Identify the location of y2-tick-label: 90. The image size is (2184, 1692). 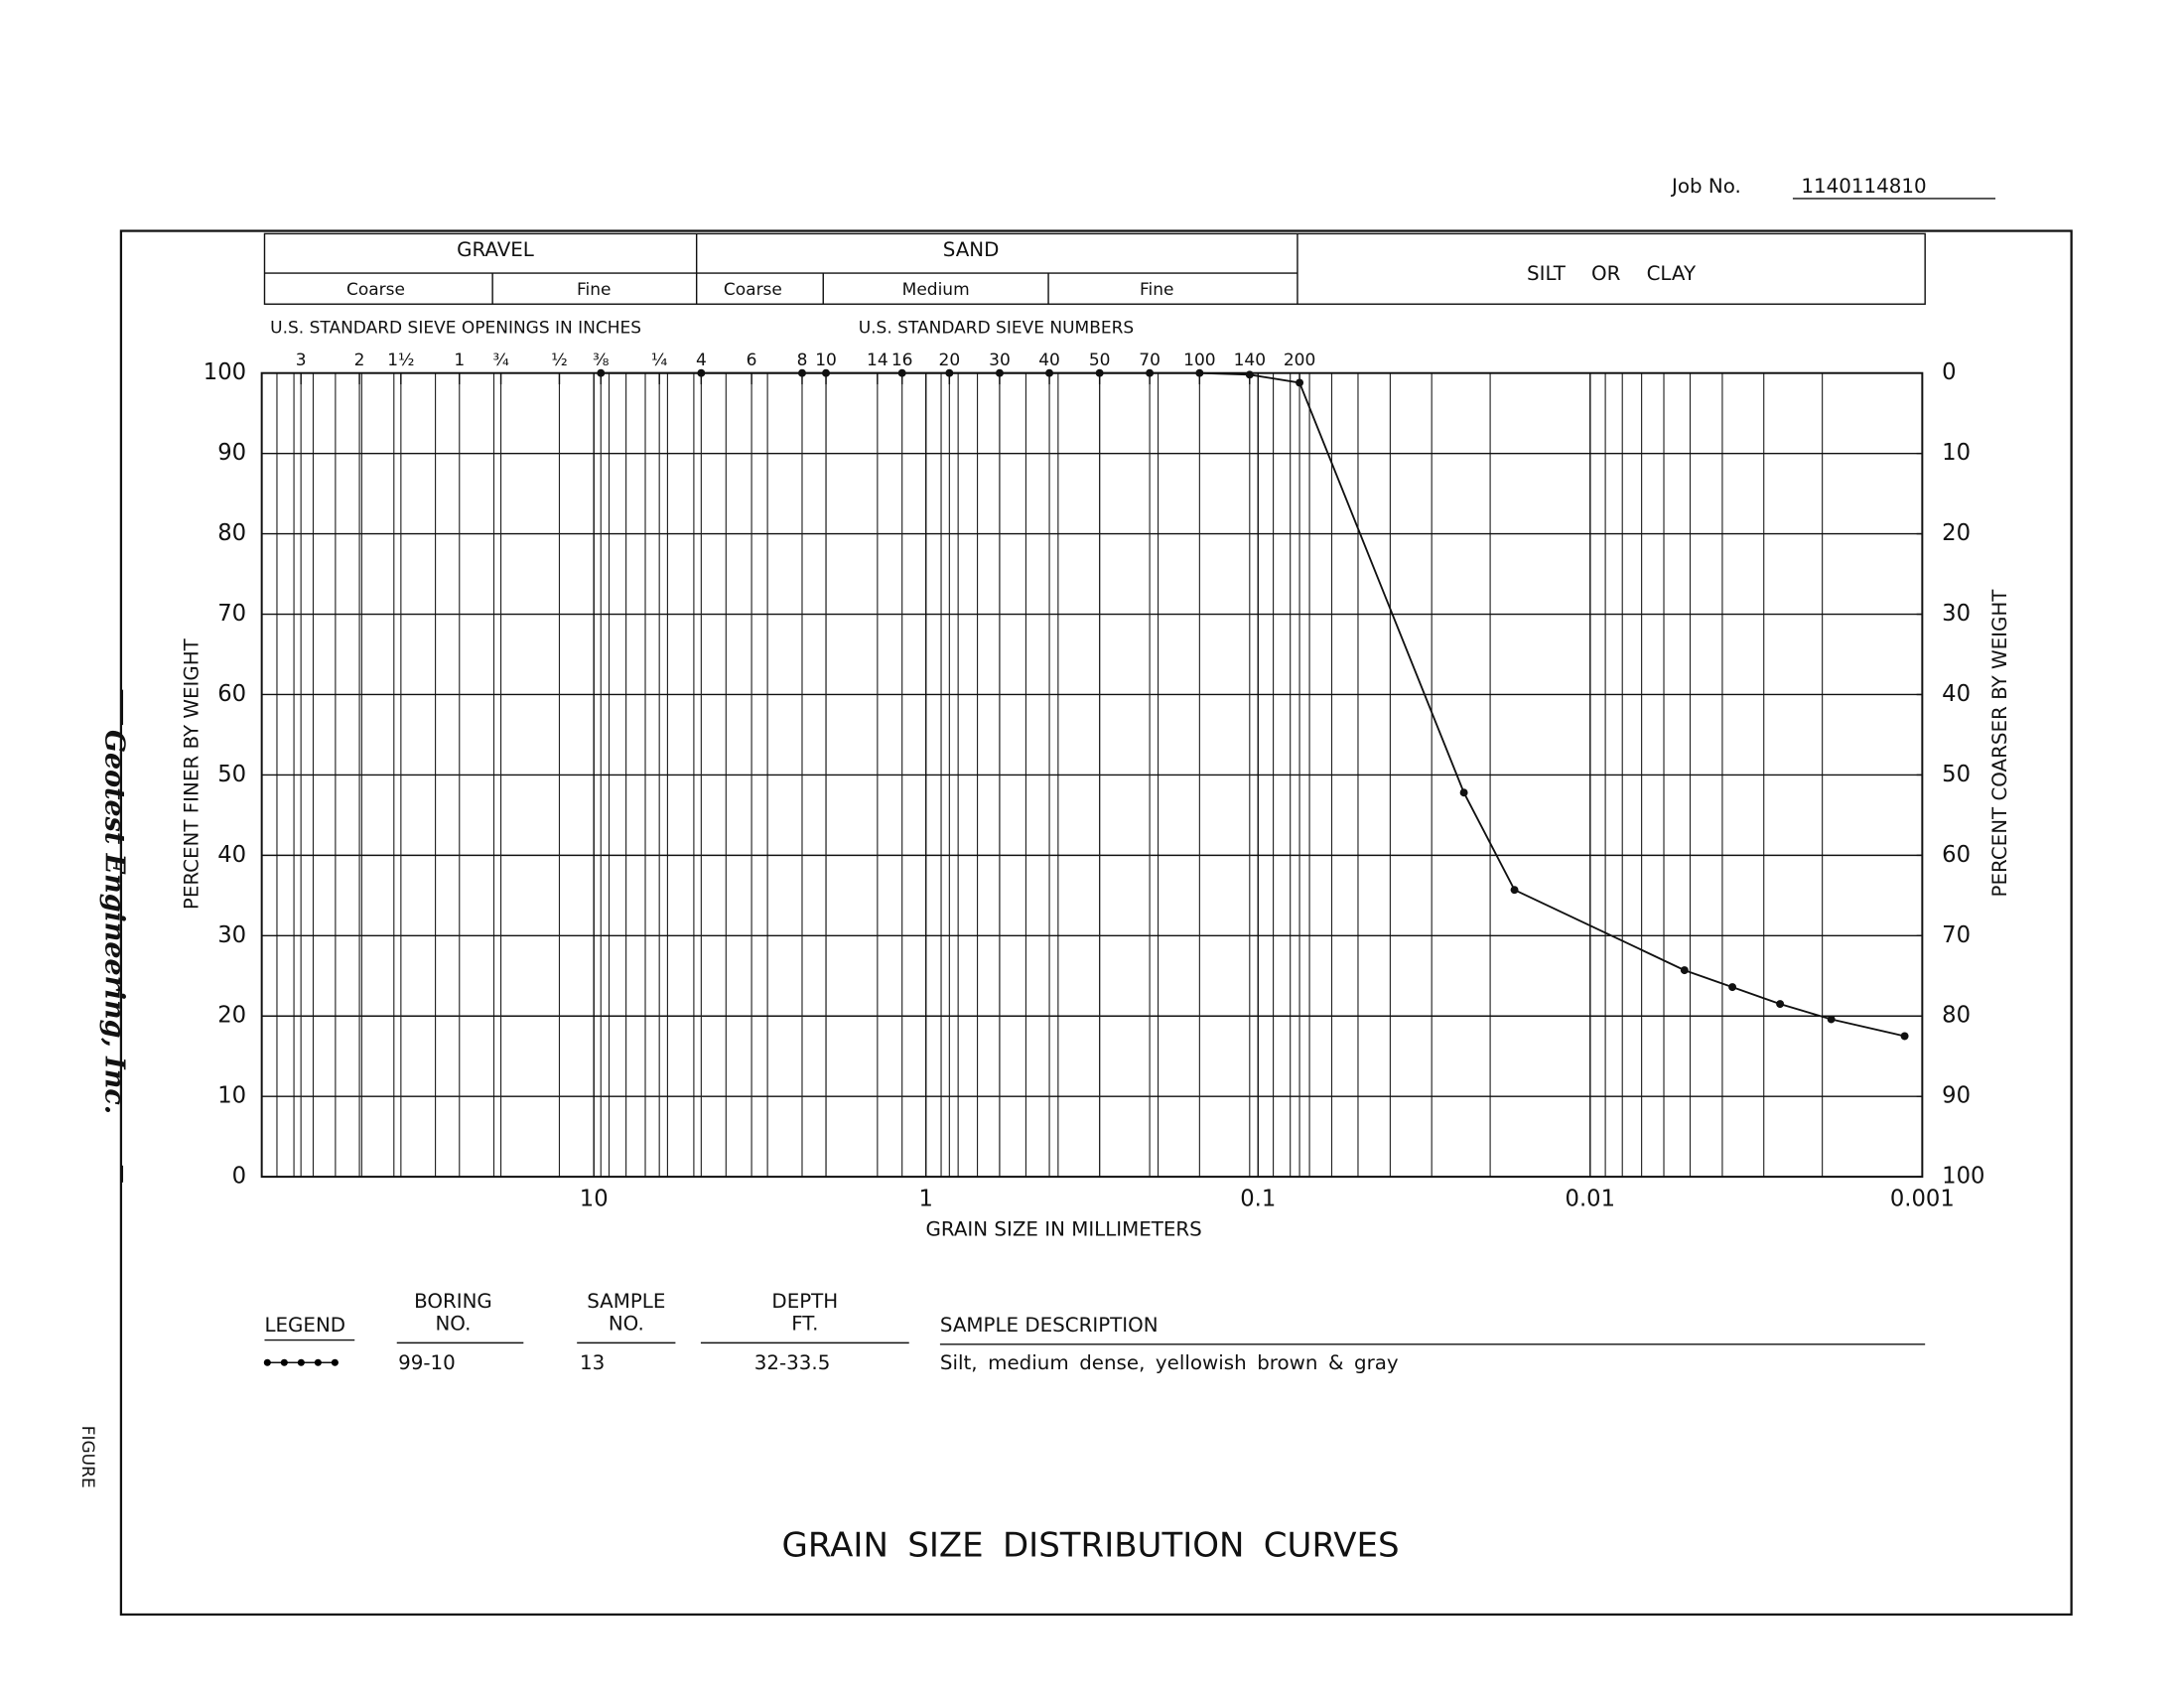
(1956, 1096).